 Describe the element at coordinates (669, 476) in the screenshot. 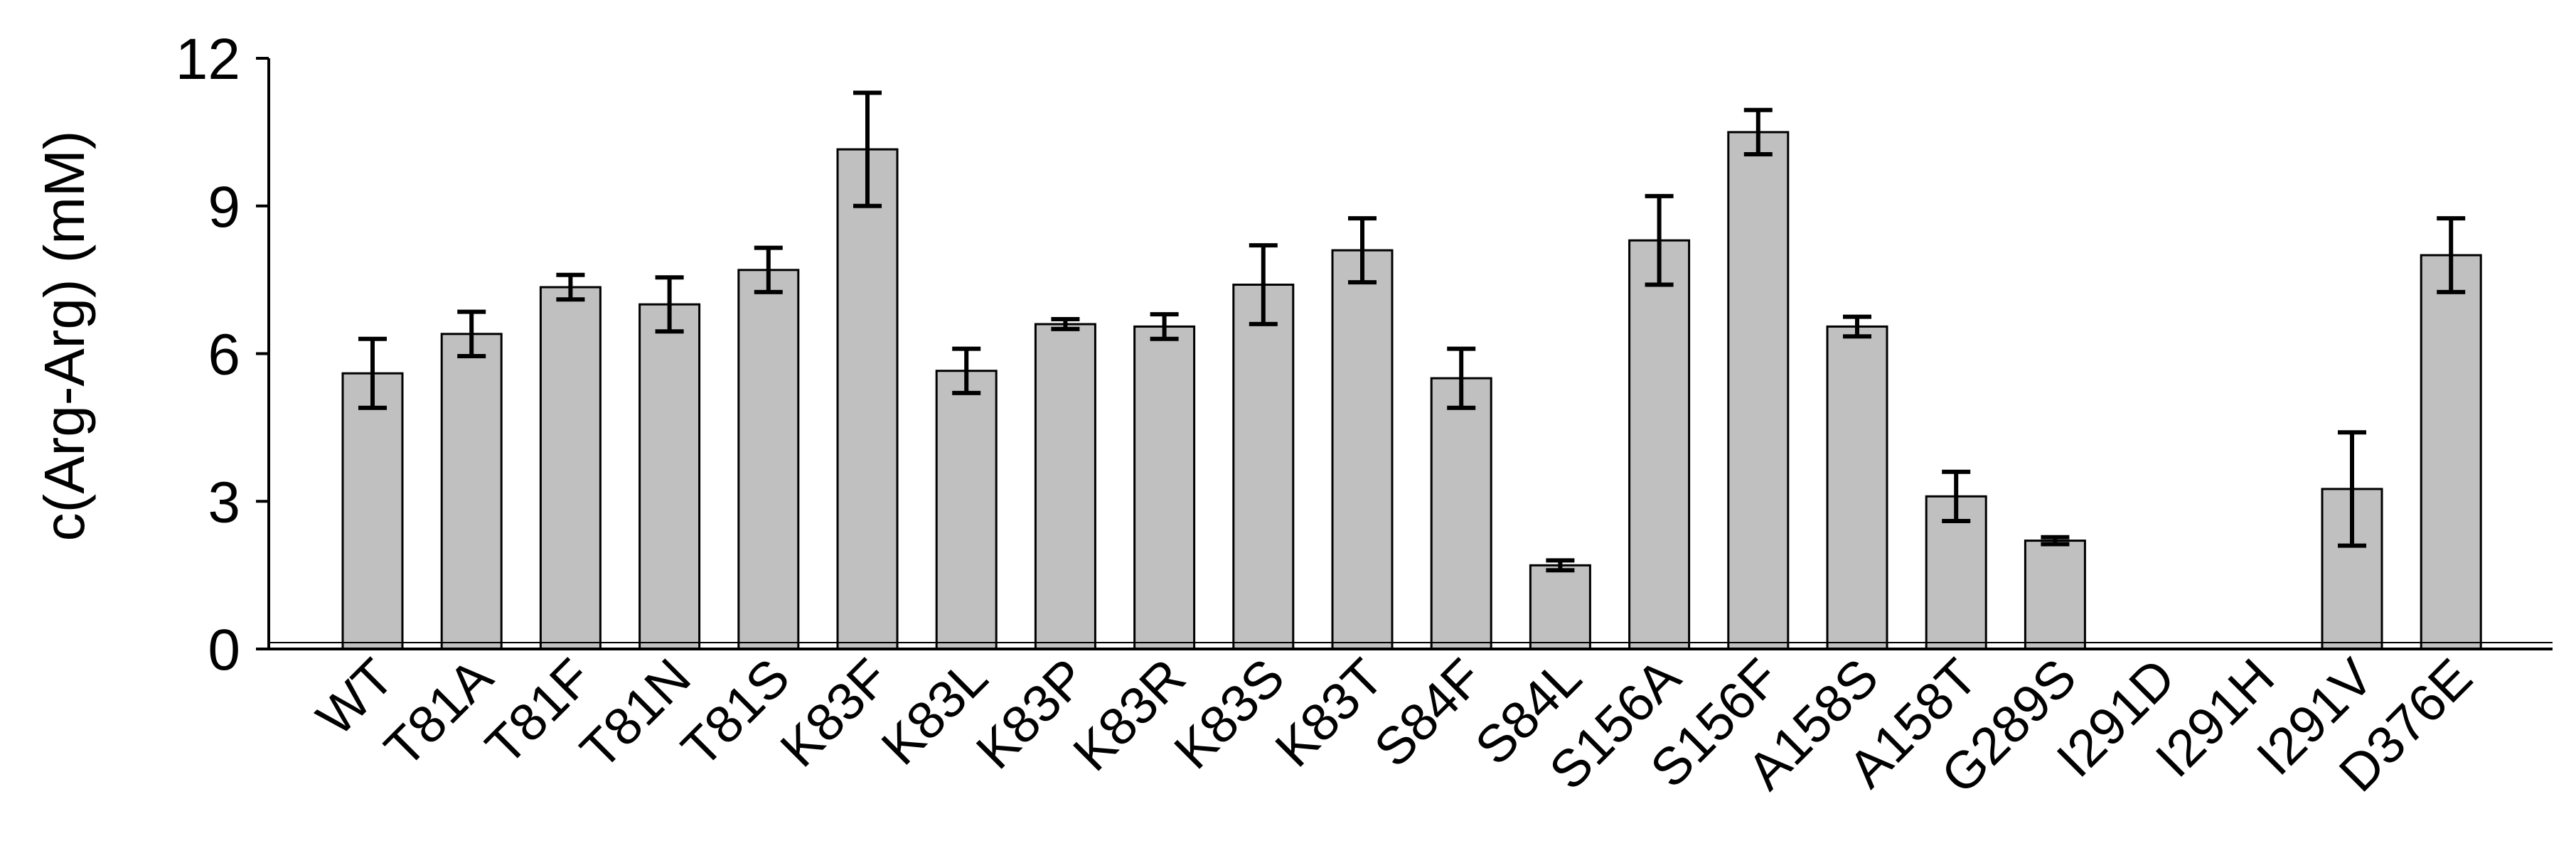

I see `bar-t81n` at that location.